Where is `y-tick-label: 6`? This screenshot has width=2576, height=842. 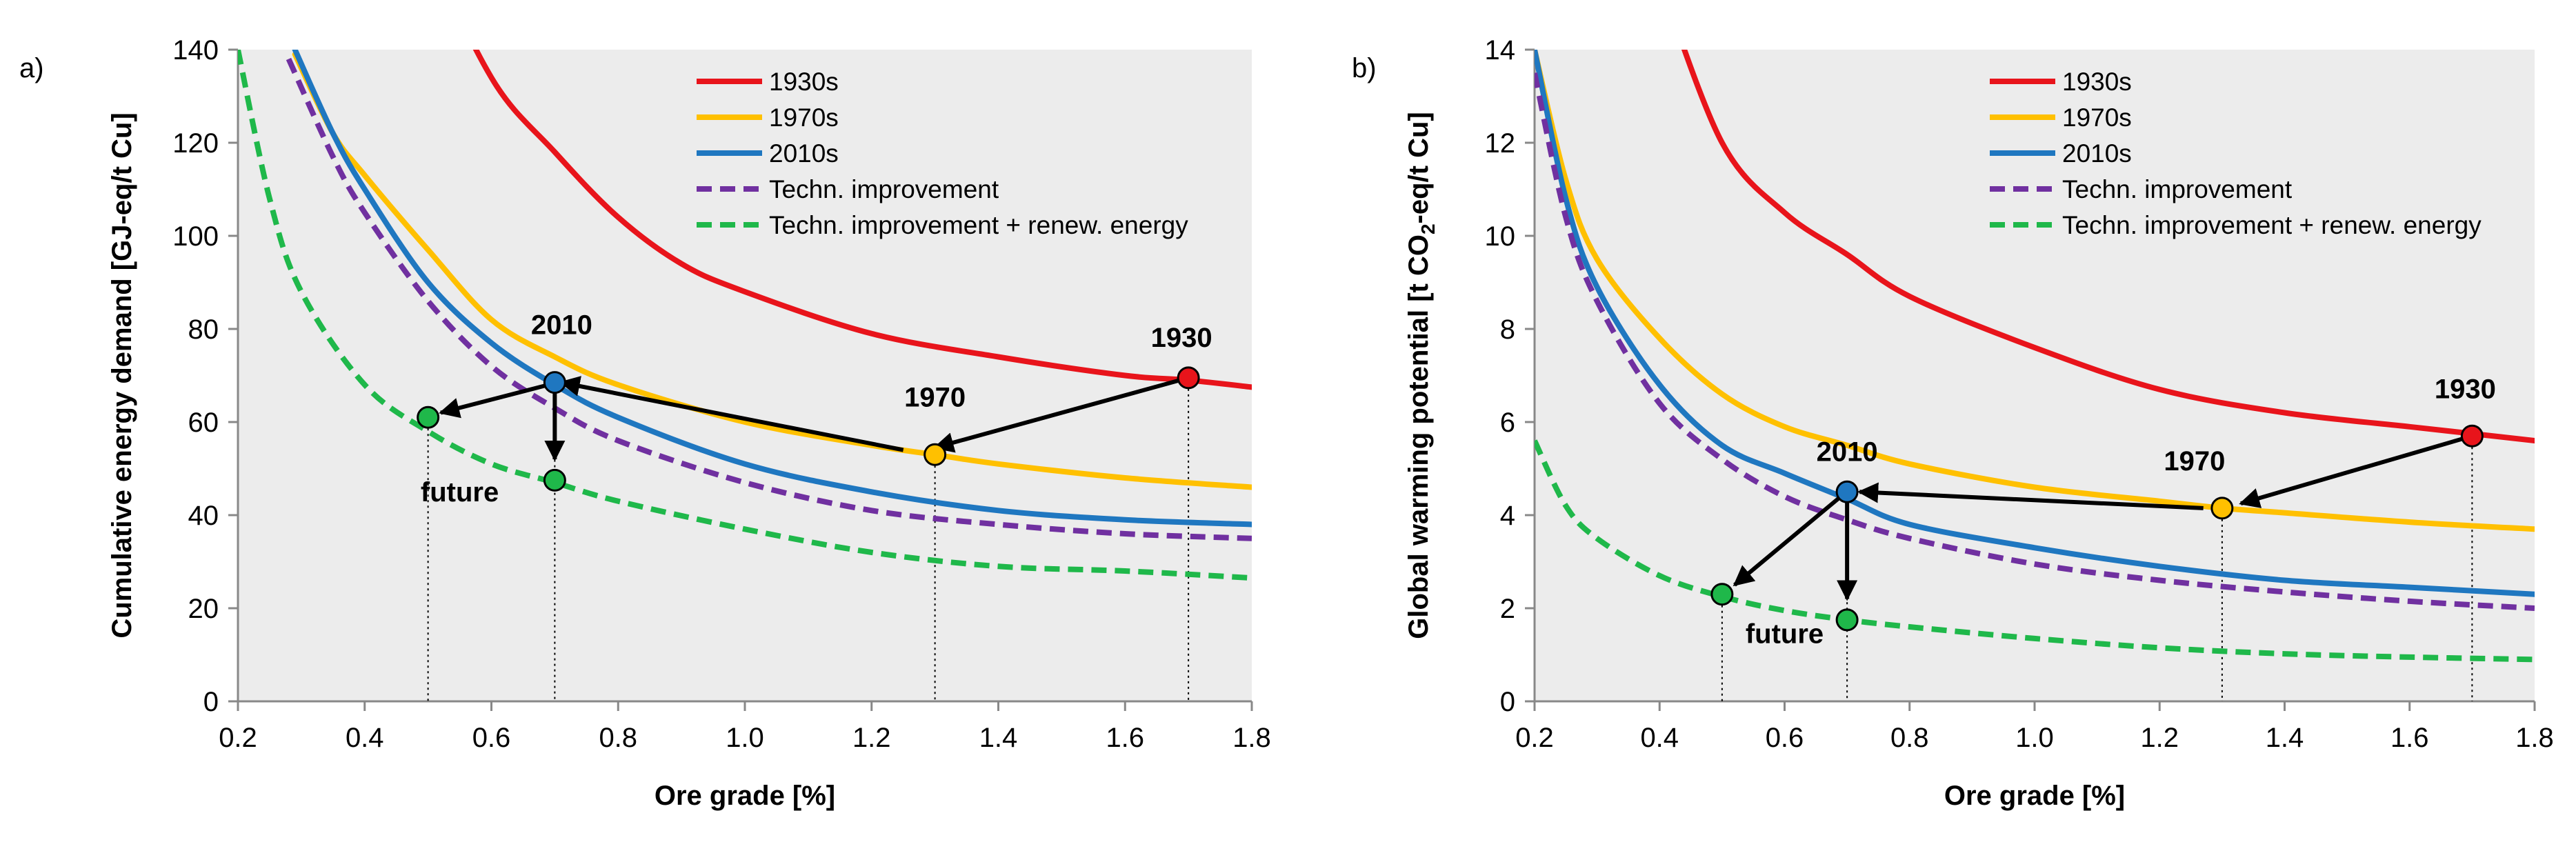 y-tick-label: 6 is located at coordinates (1507, 423).